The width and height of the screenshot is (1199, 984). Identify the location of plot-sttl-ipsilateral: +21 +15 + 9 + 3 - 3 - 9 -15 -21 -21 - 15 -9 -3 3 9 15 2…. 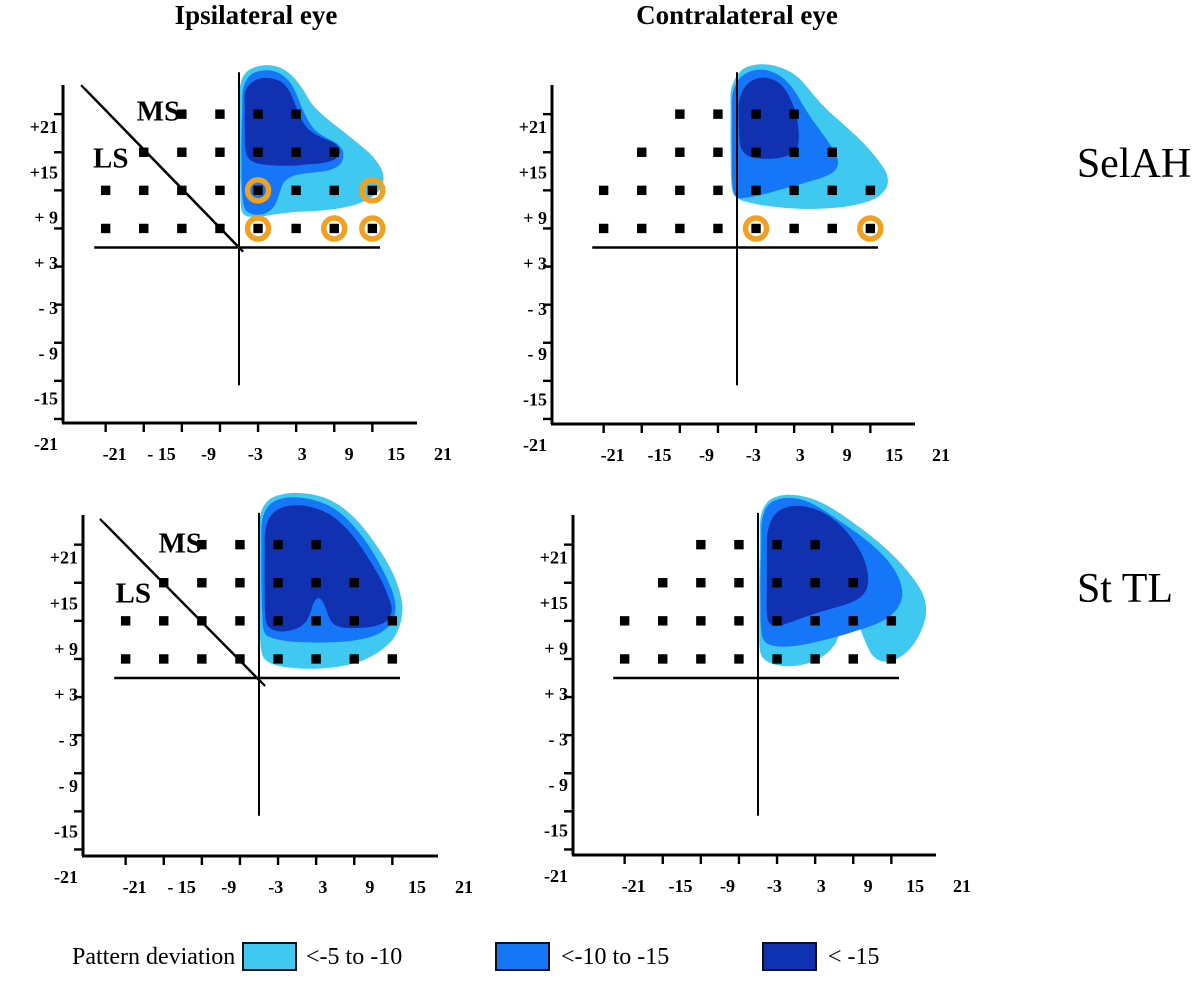
(261, 694).